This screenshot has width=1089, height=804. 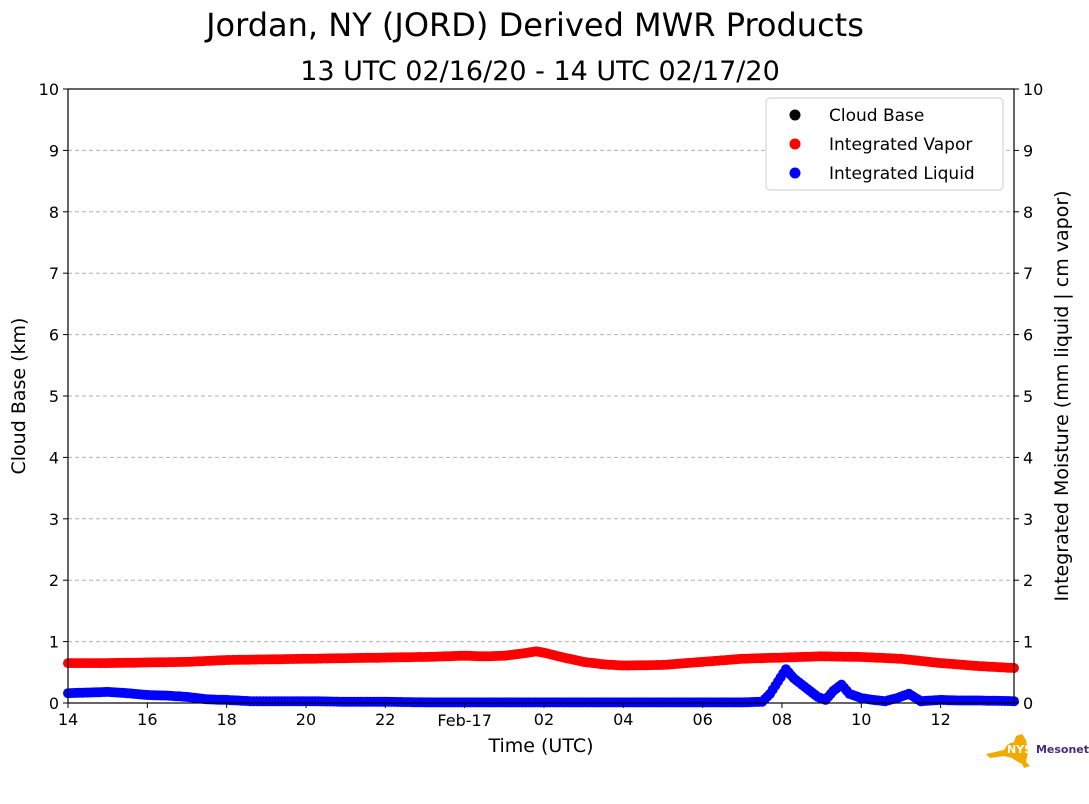 What do you see at coordinates (54, 335) in the screenshot?
I see `y-tick-label-left: 6` at bounding box center [54, 335].